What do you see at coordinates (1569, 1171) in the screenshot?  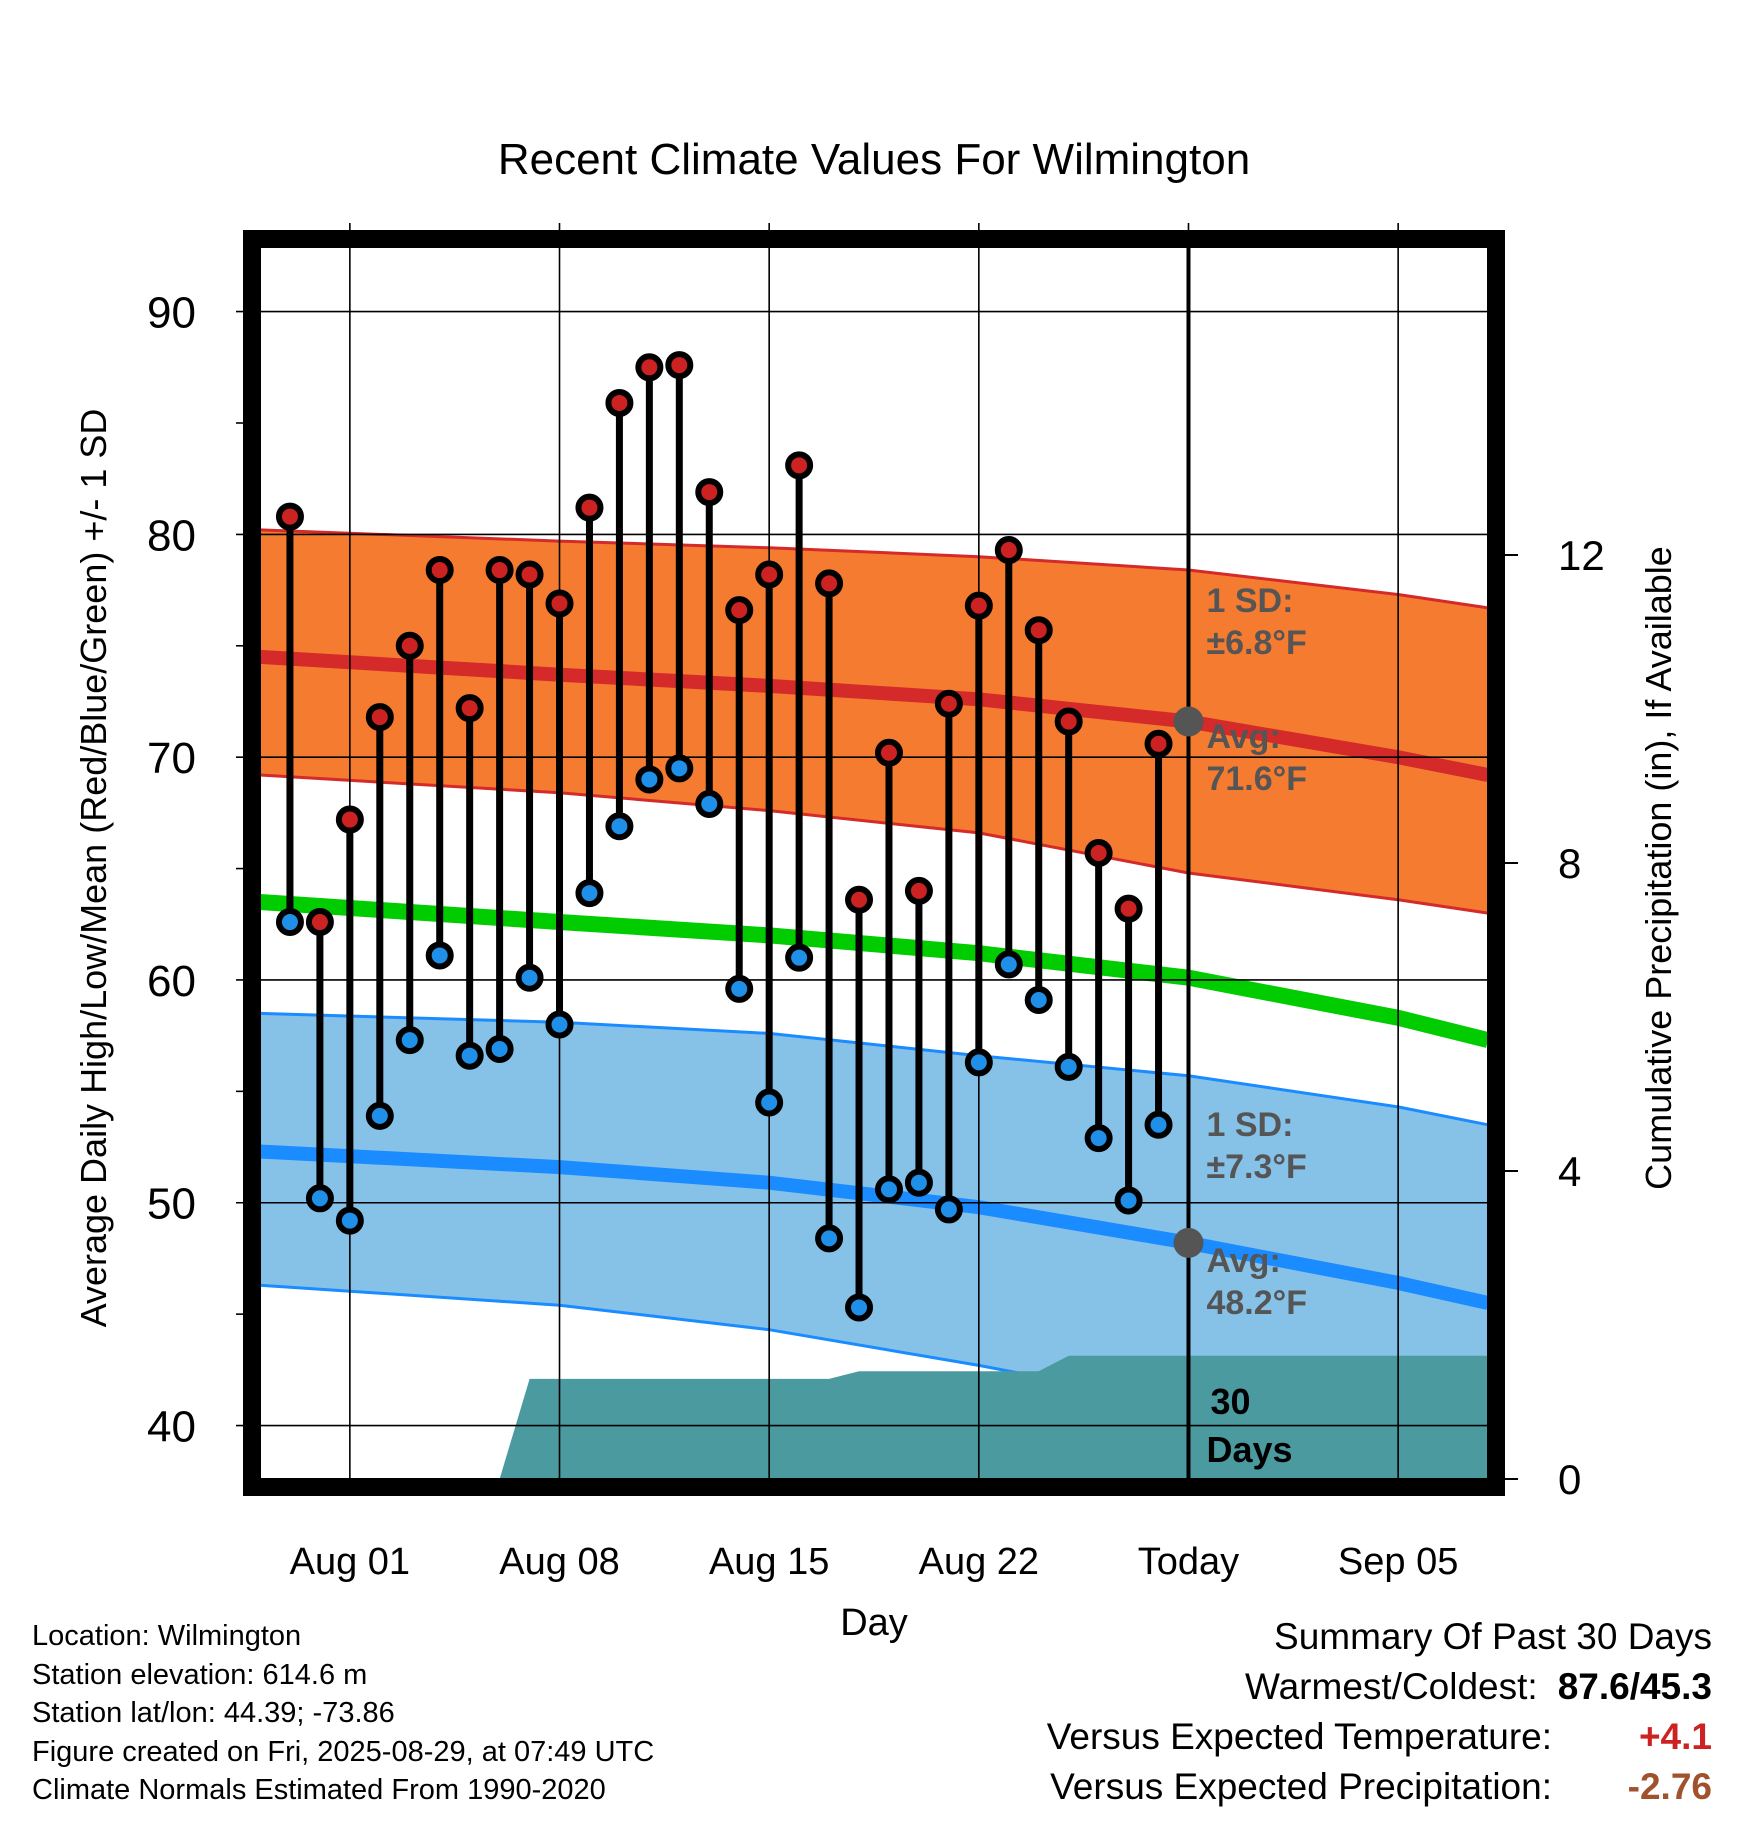 I see `y2-tick-label: 4` at bounding box center [1569, 1171].